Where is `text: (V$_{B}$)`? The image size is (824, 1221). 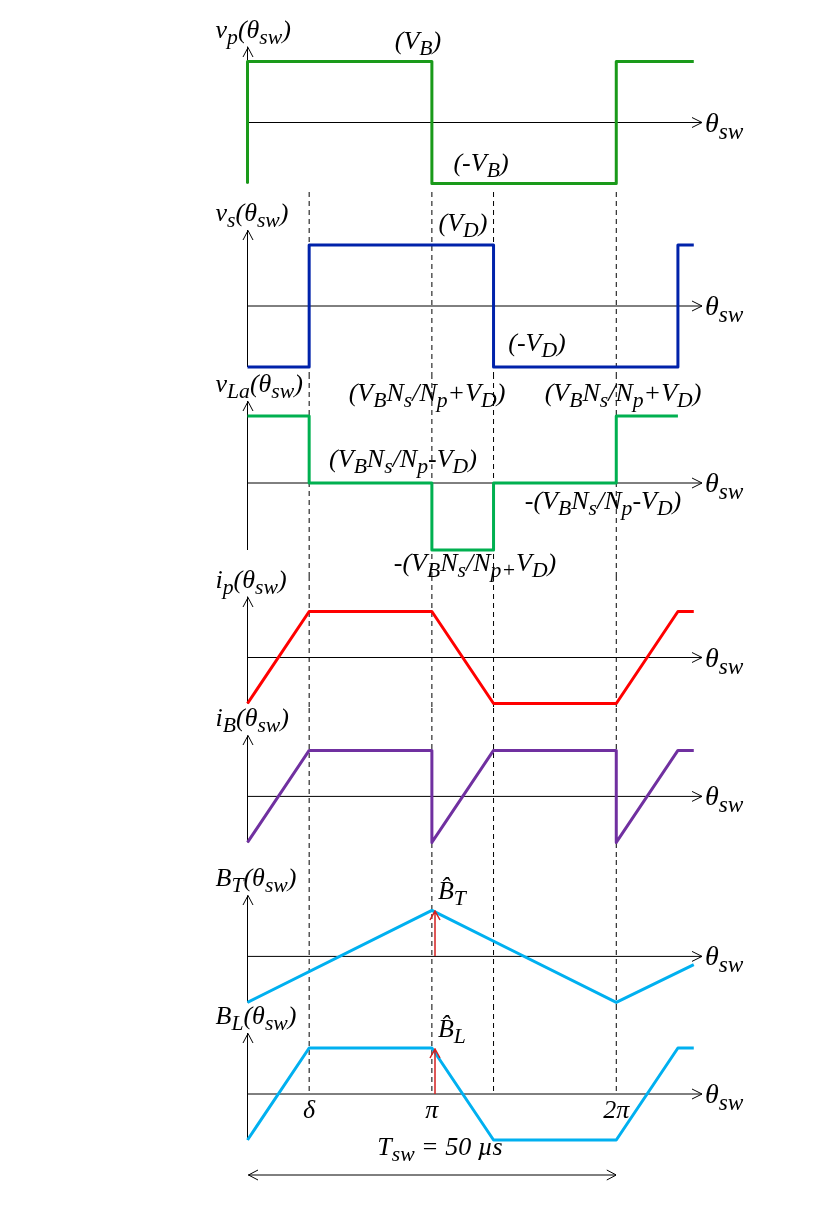 text: (V$_{B}$) is located at coordinates (418, 43).